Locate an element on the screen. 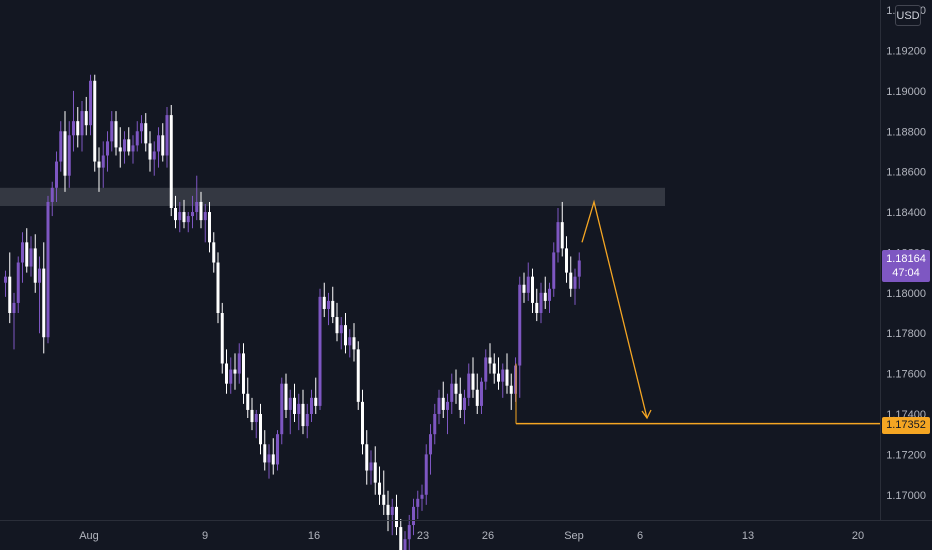 This screenshot has width=932, height=550. current-price-value: 1.18164 is located at coordinates (906, 259).